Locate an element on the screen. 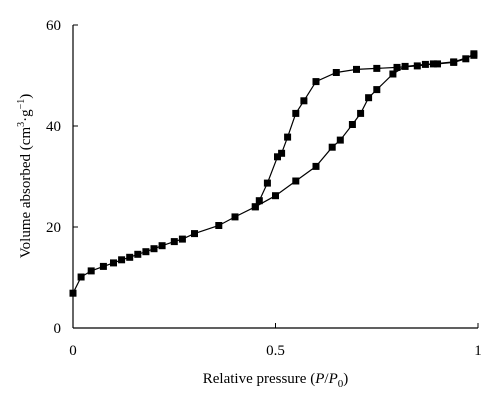 This screenshot has width=500, height=402. y-tick-label: 20 is located at coordinates (53, 228).